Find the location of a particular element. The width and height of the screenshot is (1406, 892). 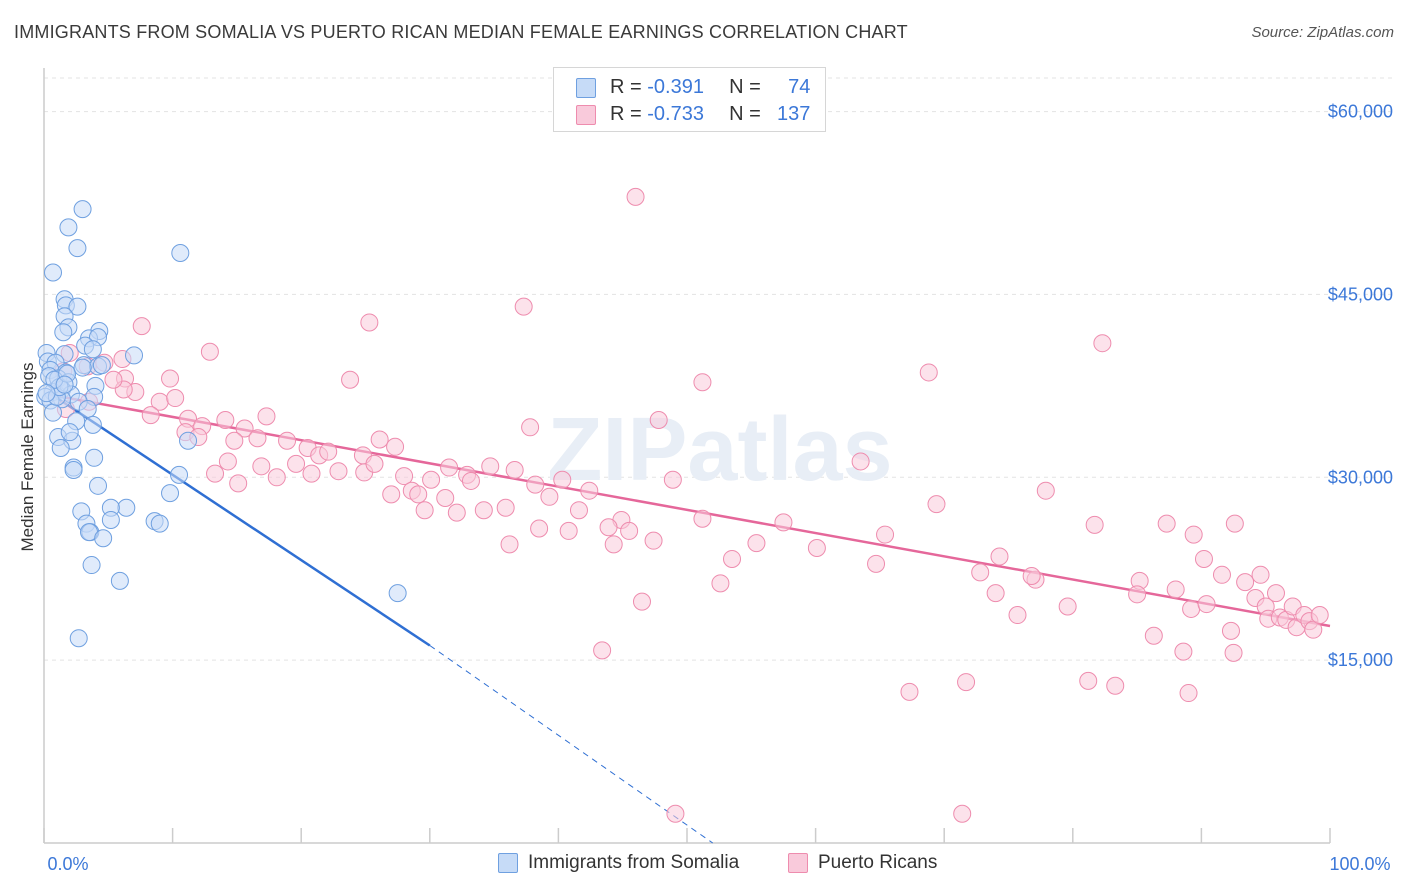

puerto-n-value: 137 is located at coordinates (793, 114).